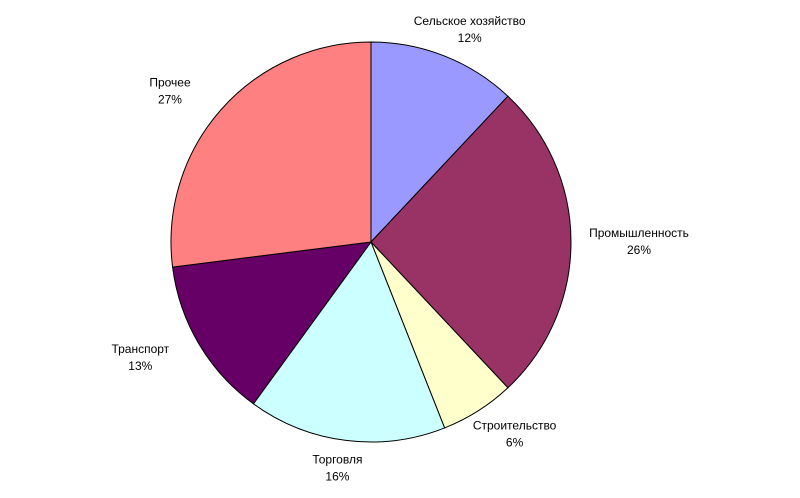  I want to click on slice-value-label: 16%, so click(337, 476).